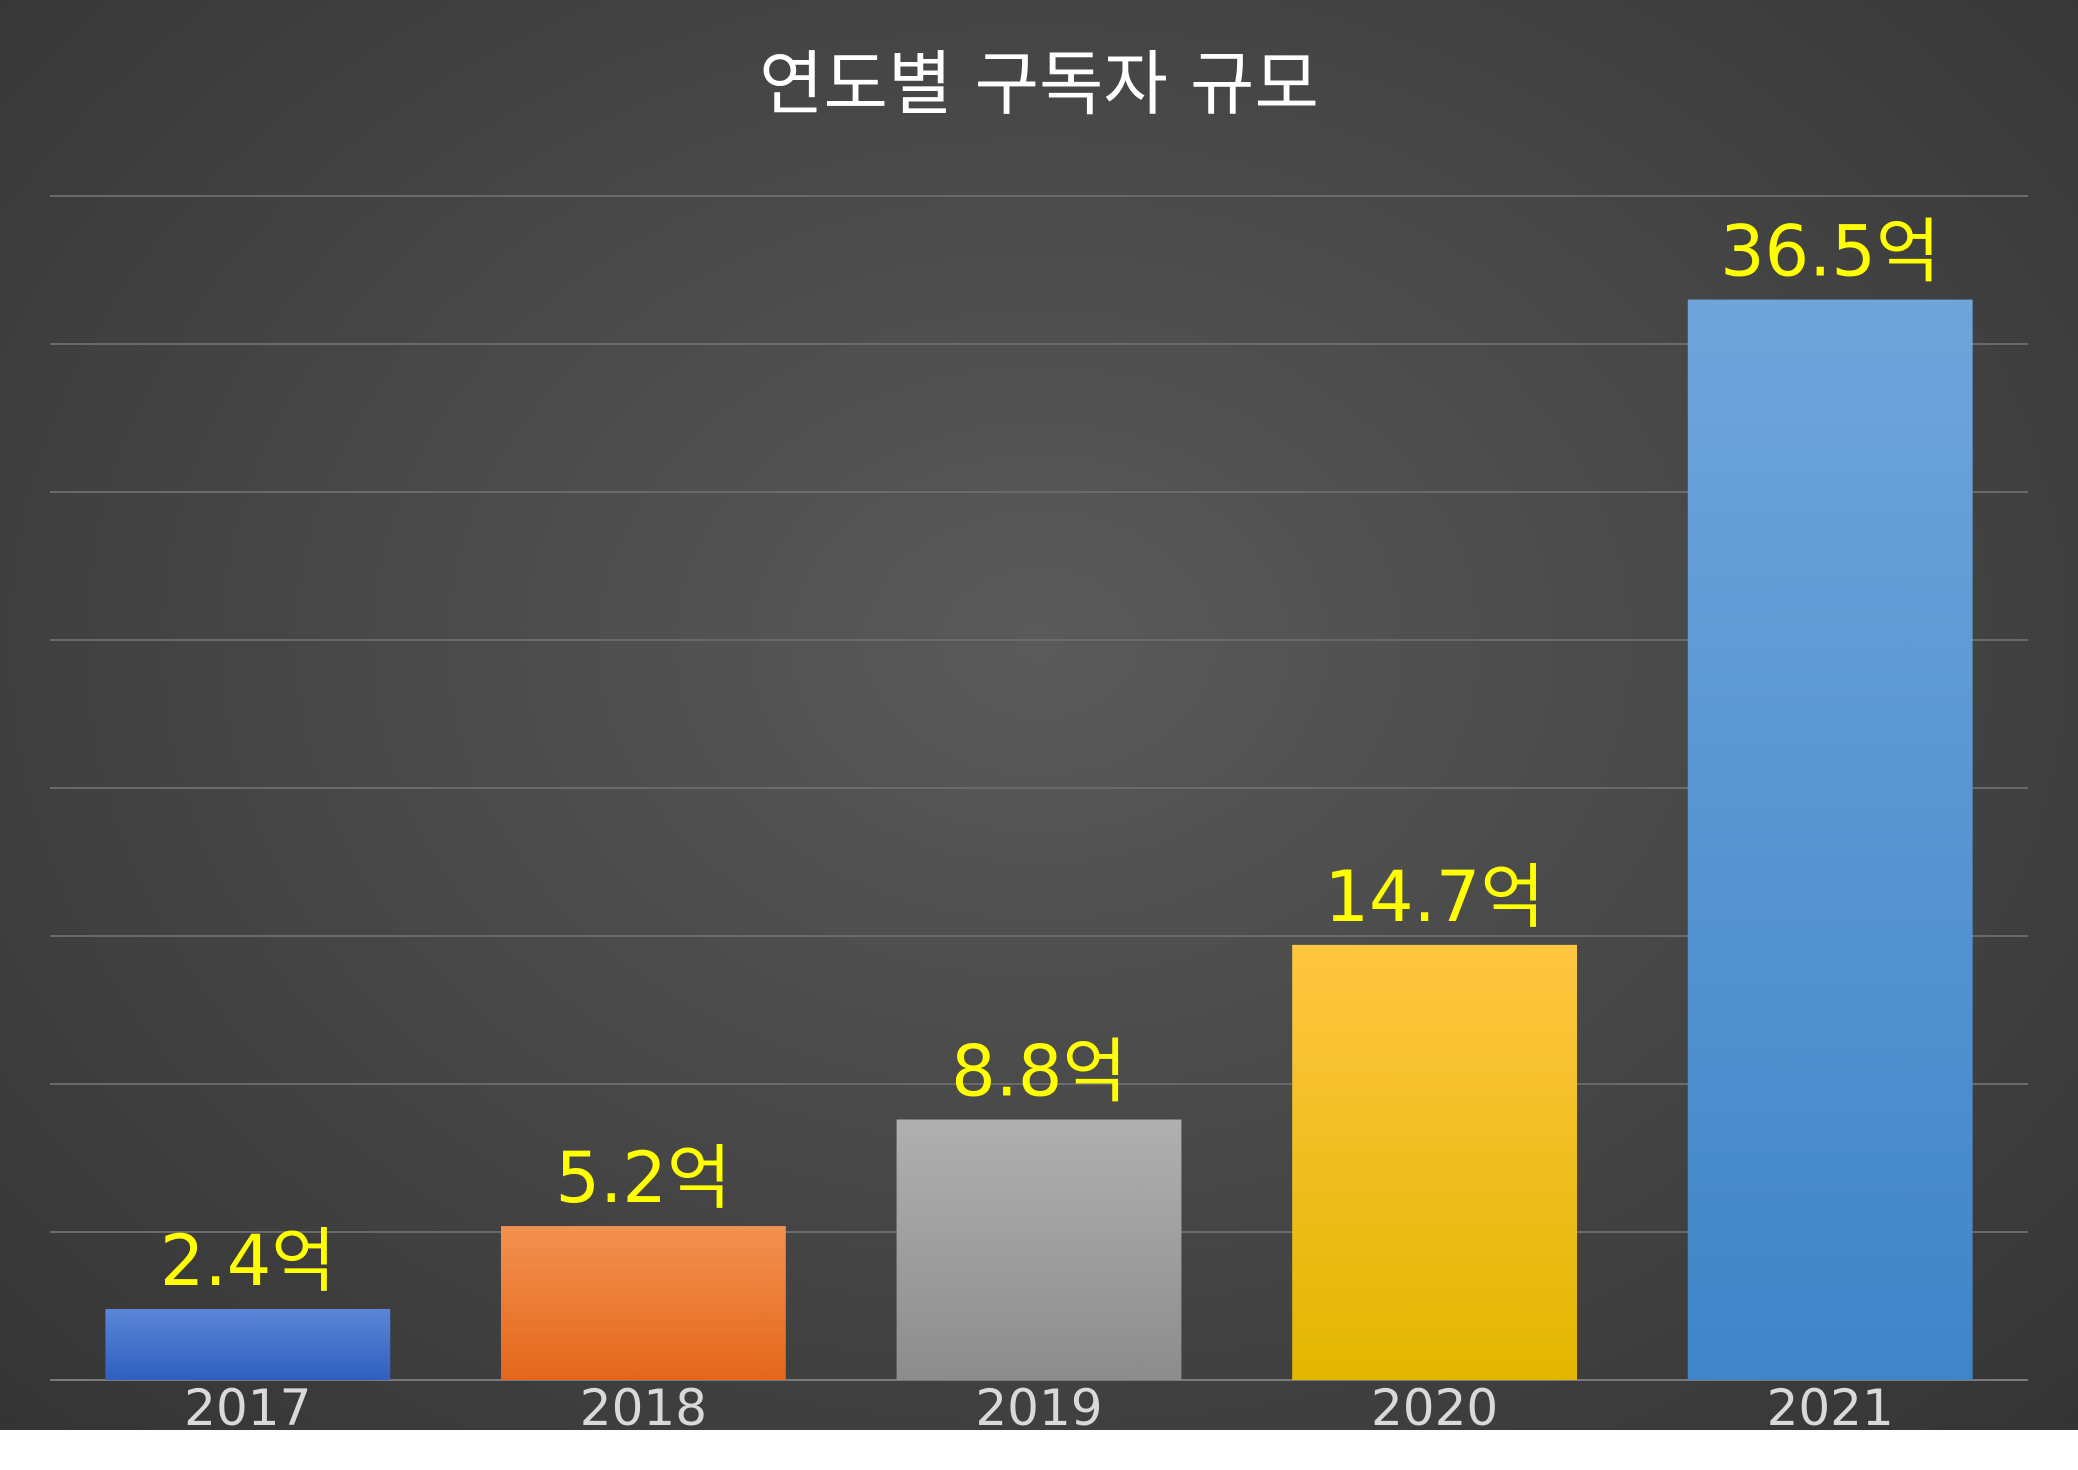  Describe the element at coordinates (1039, 1072) in the screenshot. I see `data-label-2019: 8.8억` at that location.